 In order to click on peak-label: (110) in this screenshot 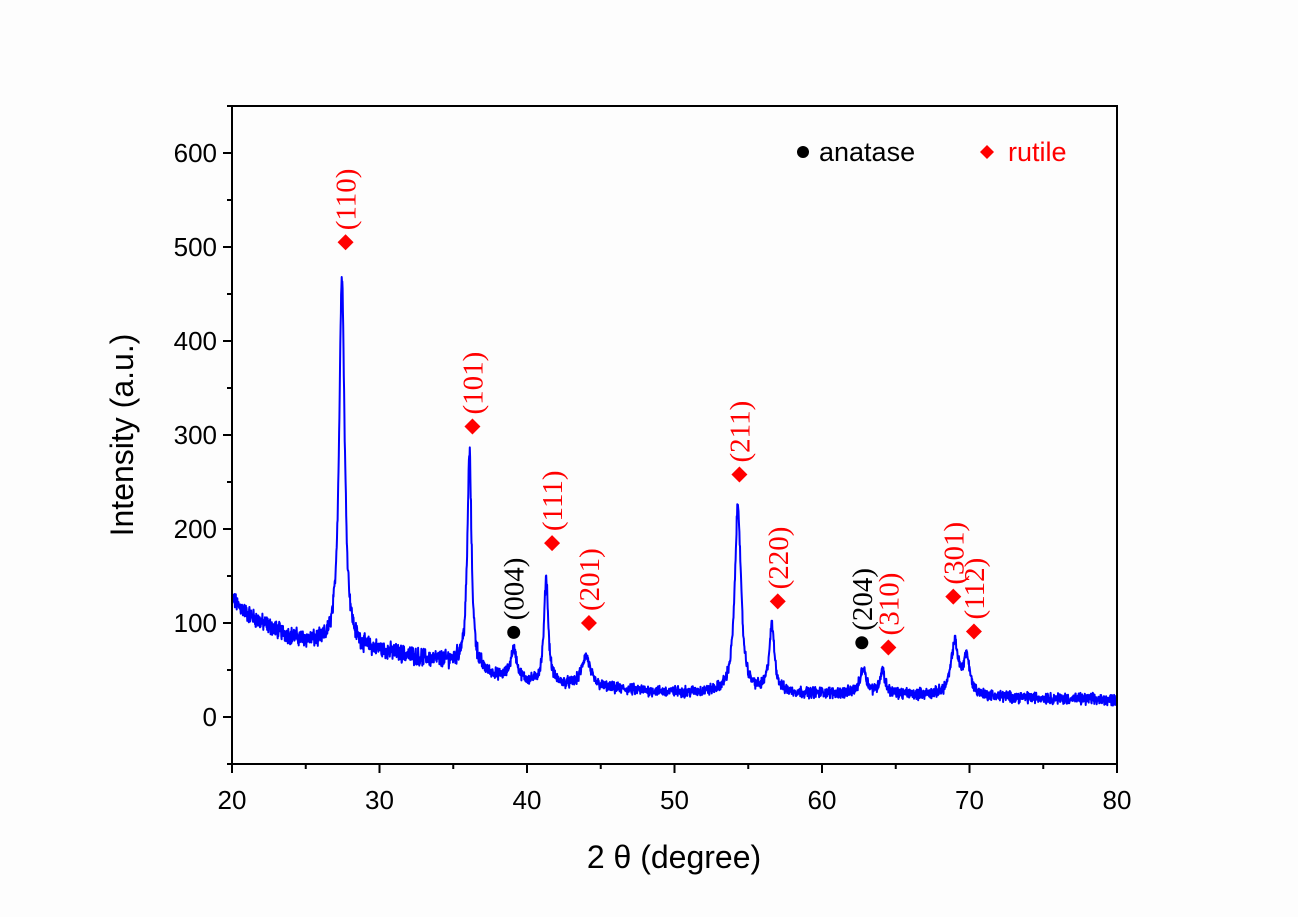, I will do `click(347, 200)`.